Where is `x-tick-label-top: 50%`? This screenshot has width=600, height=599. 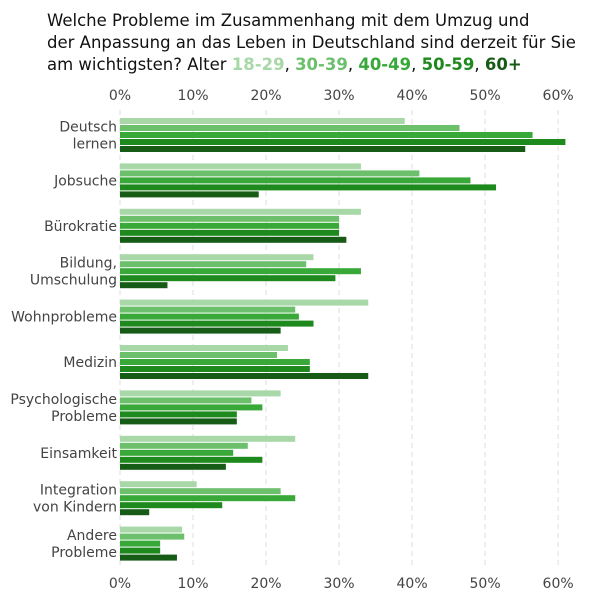
x-tick-label-top: 50% is located at coordinates (485, 96).